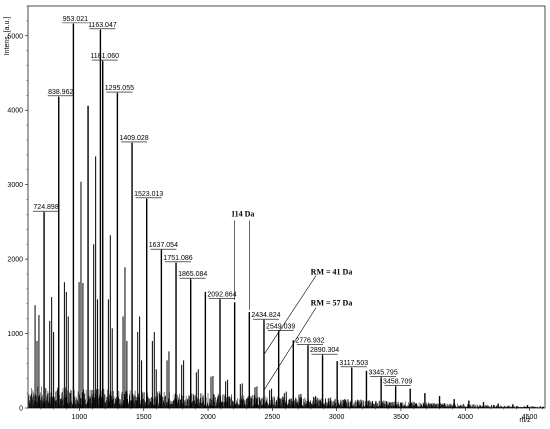  What do you see at coordinates (60, 92) in the screenshot?
I see `peak-label: 838.962` at bounding box center [60, 92].